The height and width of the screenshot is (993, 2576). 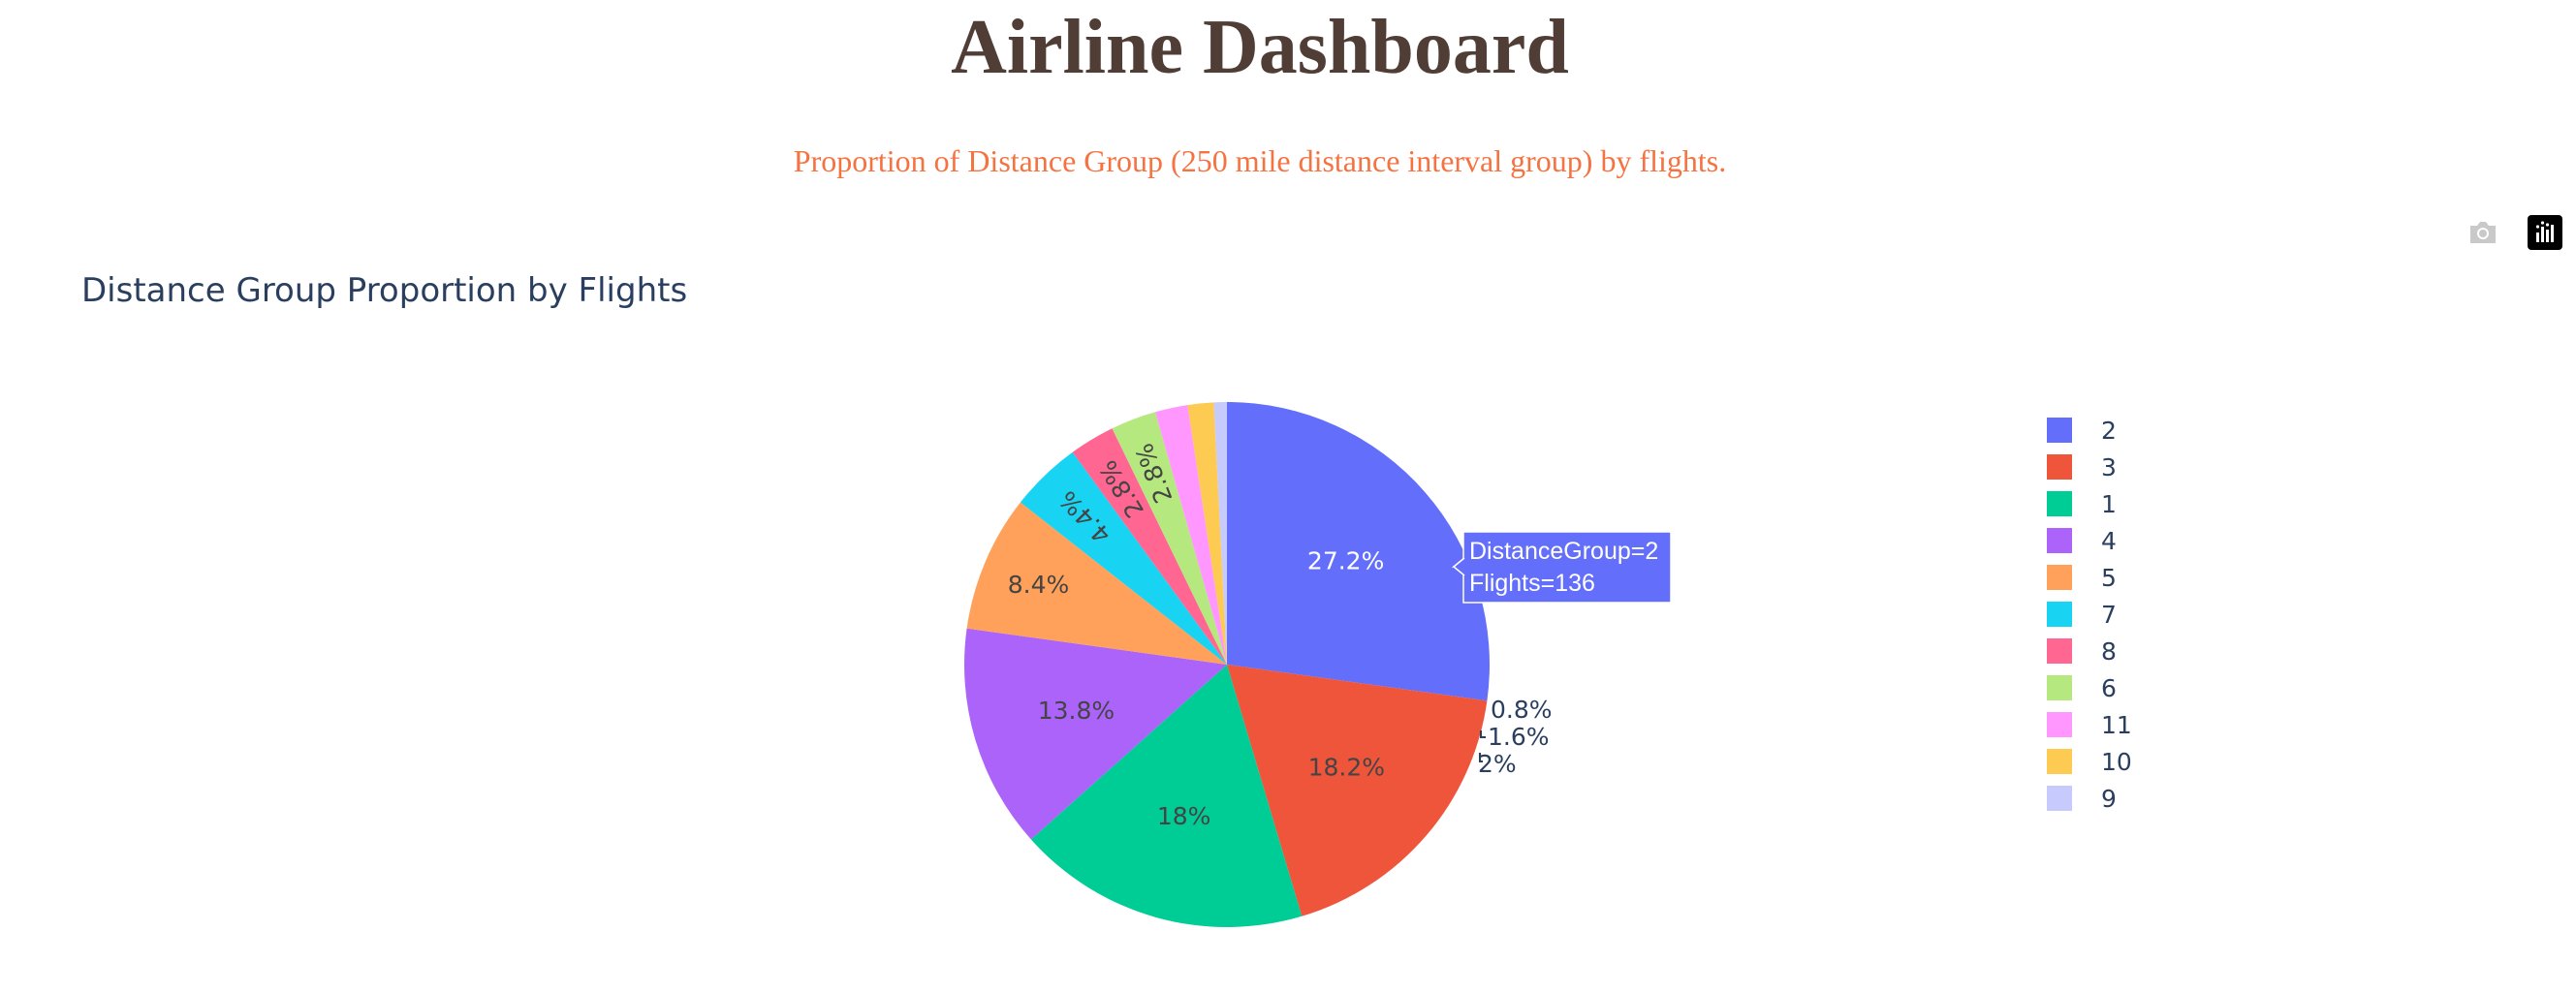 I want to click on legend-label-9: 9, so click(x=2109, y=798).